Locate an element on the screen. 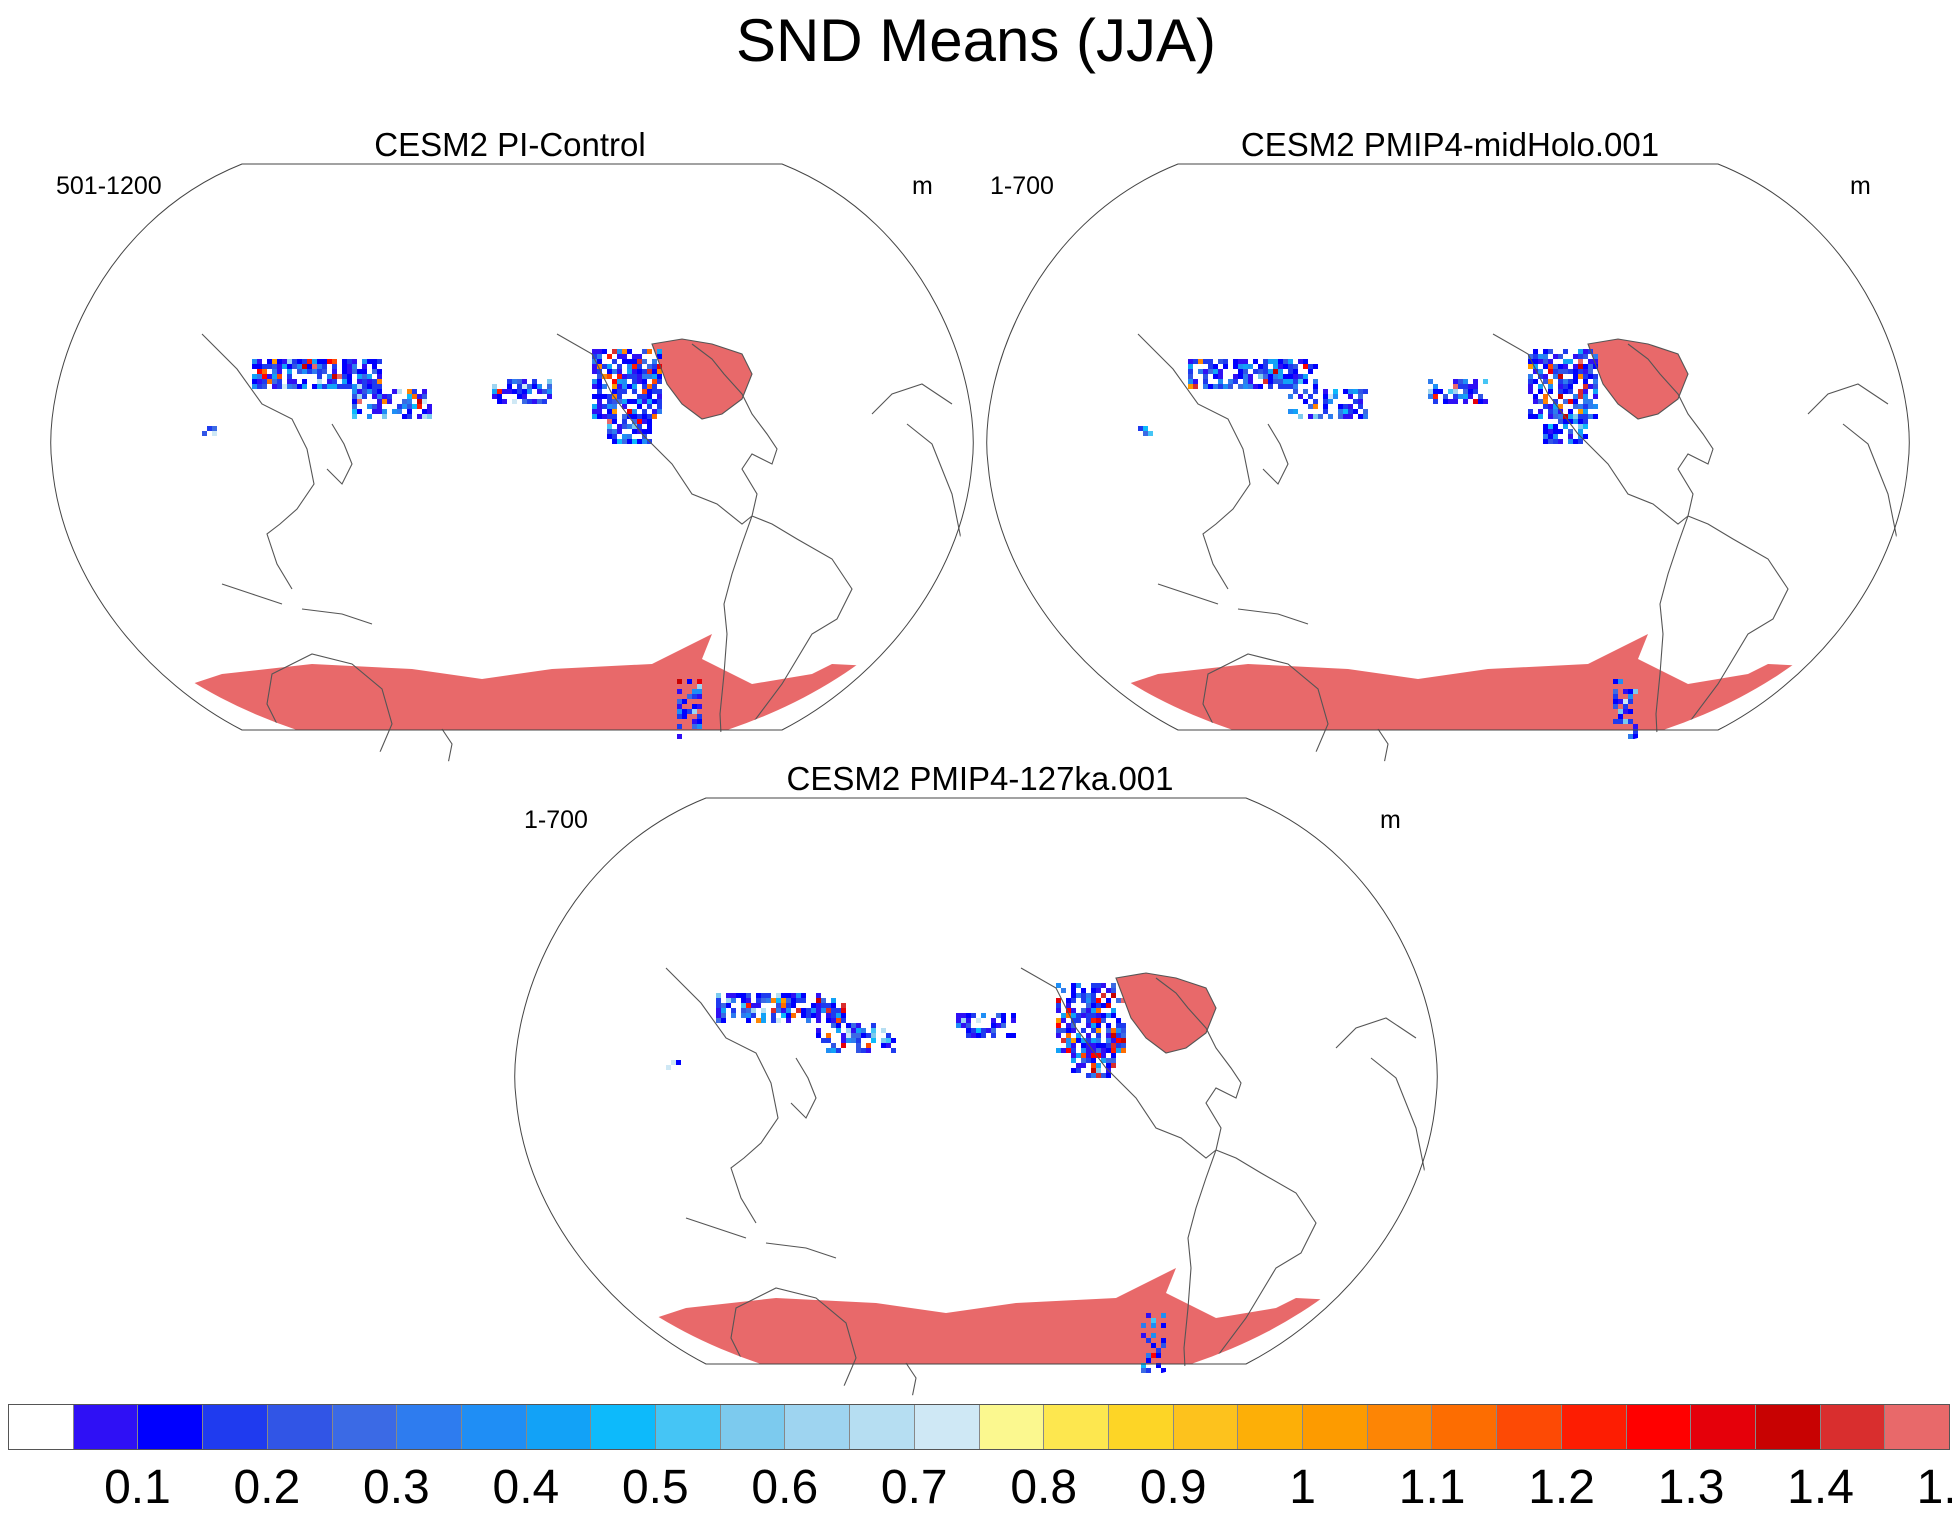 The image size is (1952, 1515). colorbar-tick-label: 0.7 is located at coordinates (914, 1487).